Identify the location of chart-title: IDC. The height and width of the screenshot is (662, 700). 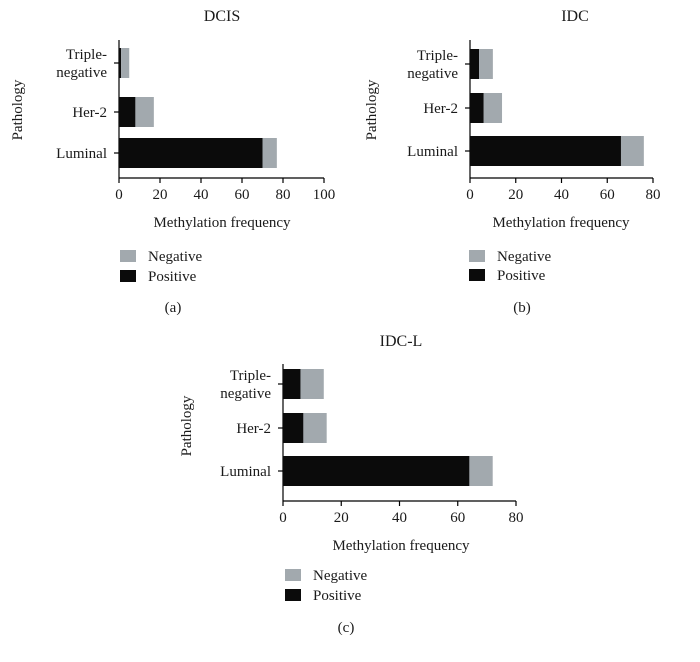
(575, 16).